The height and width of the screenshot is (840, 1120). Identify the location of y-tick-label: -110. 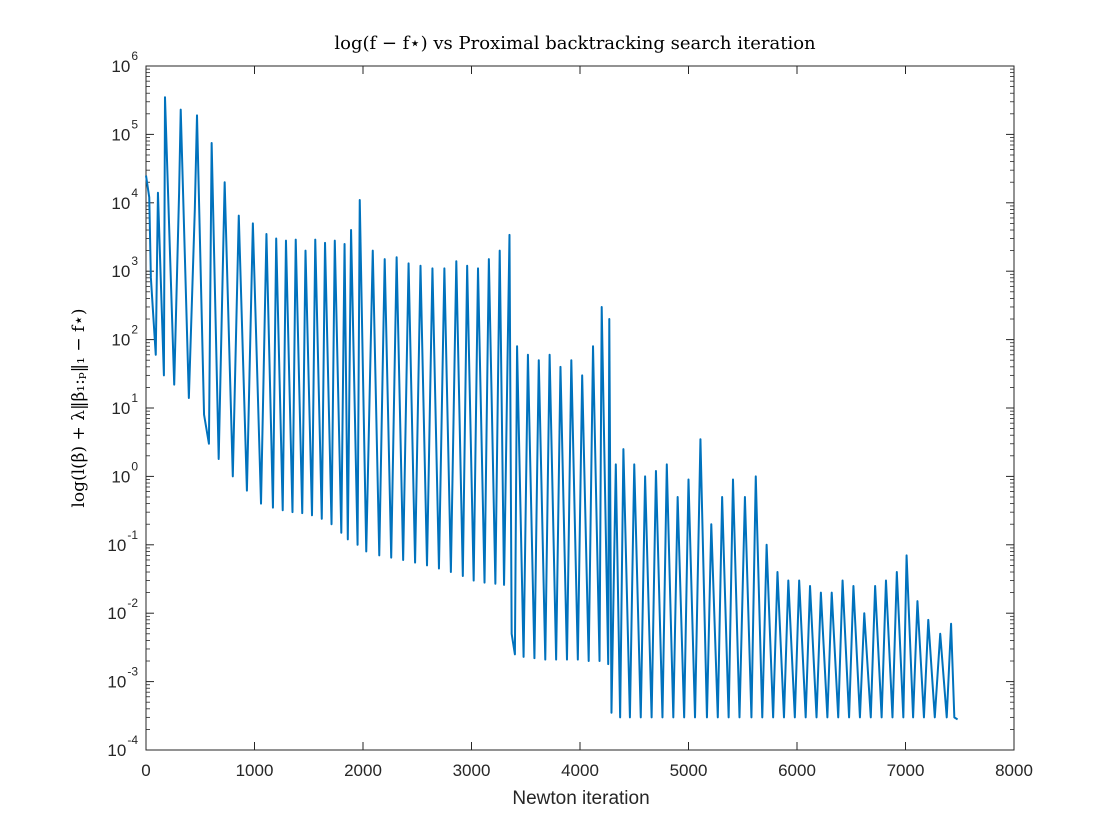
(122, 541).